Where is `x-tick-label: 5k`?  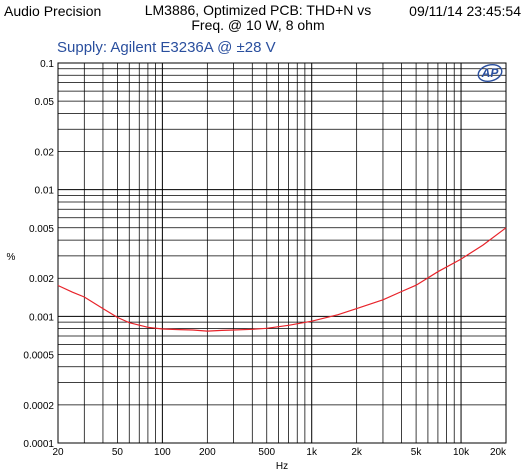 x-tick-label: 5k is located at coordinates (417, 452).